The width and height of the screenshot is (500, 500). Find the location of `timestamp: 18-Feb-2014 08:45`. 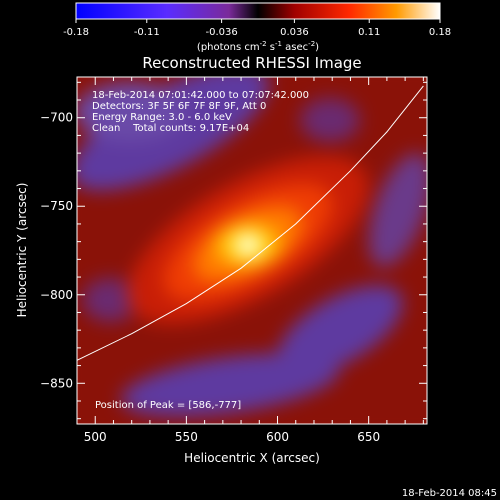

timestamp: 18-Feb-2014 08:45 is located at coordinates (449, 493).